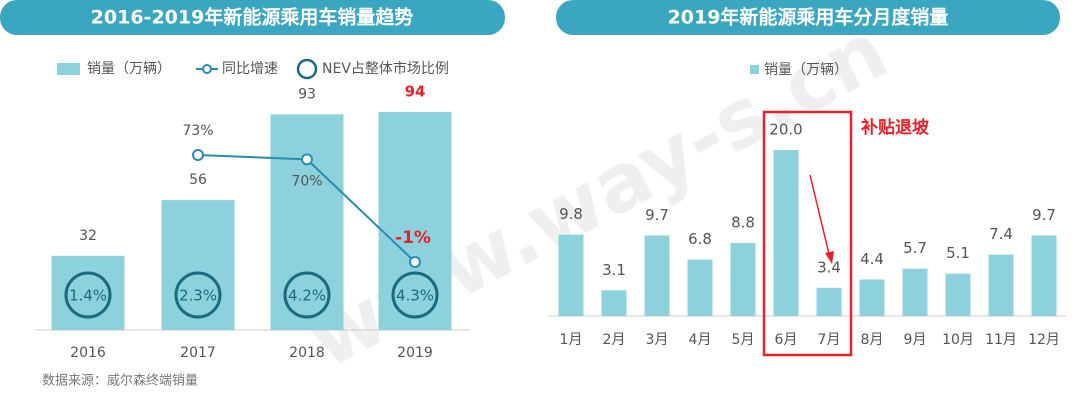 This screenshot has height=400, width=1080. Describe the element at coordinates (415, 92) in the screenshot. I see `bar-value-label: 94` at that location.